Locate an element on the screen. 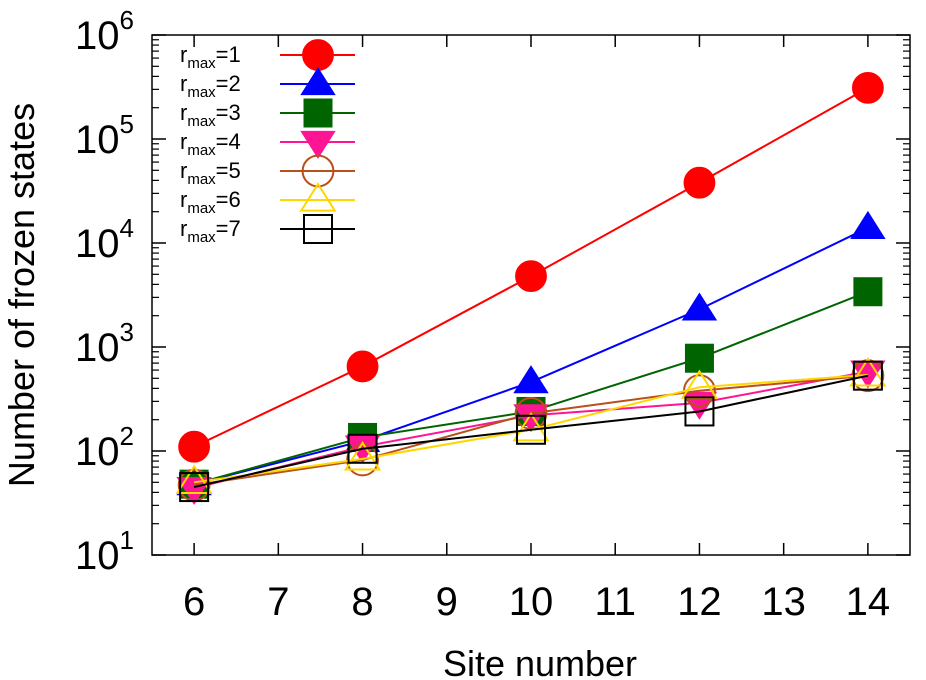  legend-label: rmax=2 is located at coordinates (210, 86).